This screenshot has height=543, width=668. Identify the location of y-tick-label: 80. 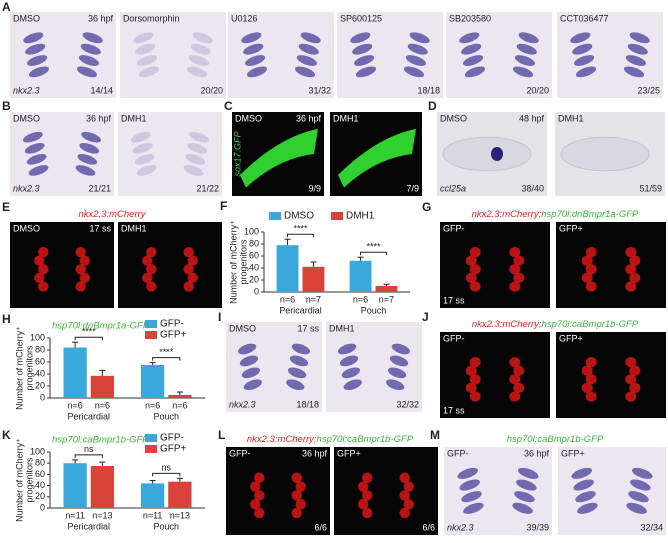
(40, 349).